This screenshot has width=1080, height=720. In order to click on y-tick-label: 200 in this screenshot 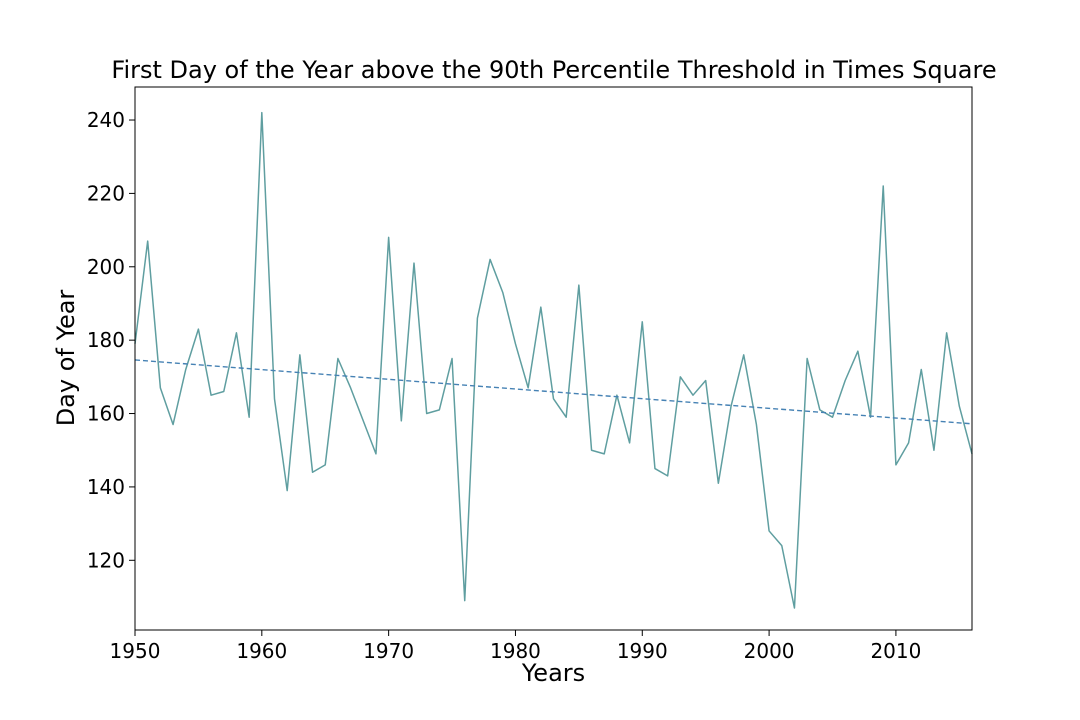, I will do `click(106, 267)`.